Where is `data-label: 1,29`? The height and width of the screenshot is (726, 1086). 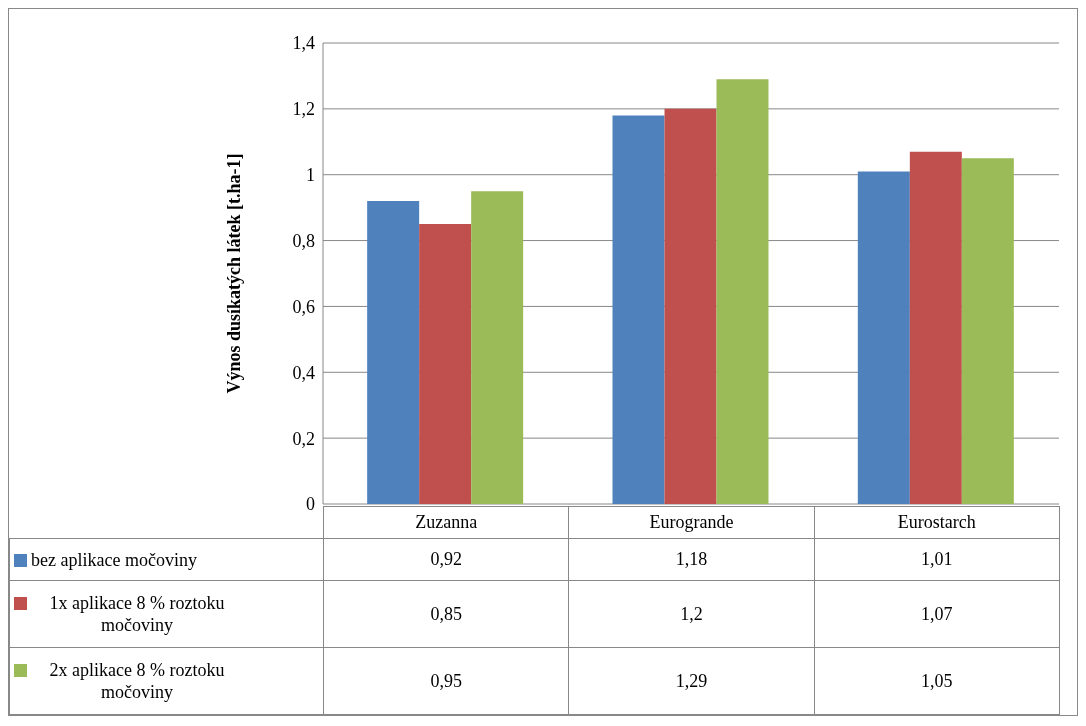 data-label: 1,29 is located at coordinates (691, 681).